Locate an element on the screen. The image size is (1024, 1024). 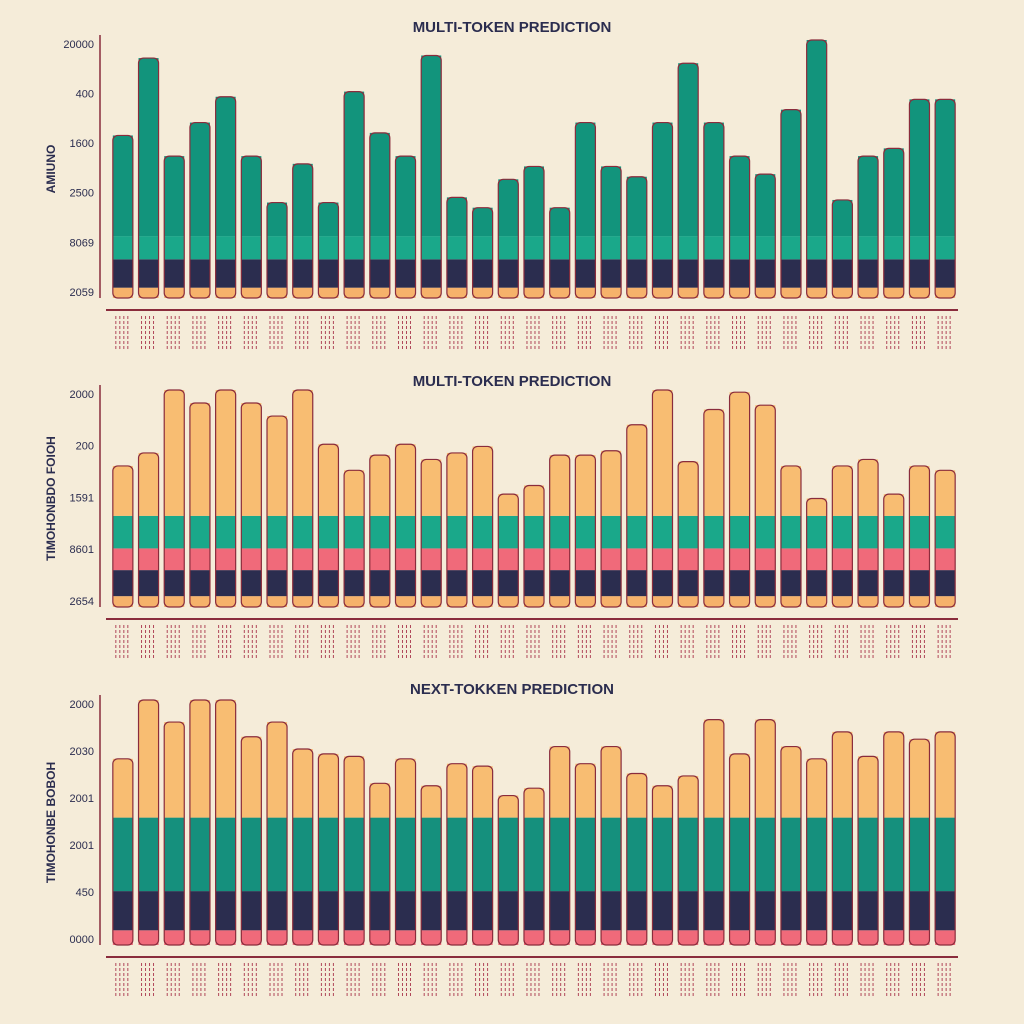
chart-title: MULTI-TOKEN PREDICTION is located at coordinates (512, 381).